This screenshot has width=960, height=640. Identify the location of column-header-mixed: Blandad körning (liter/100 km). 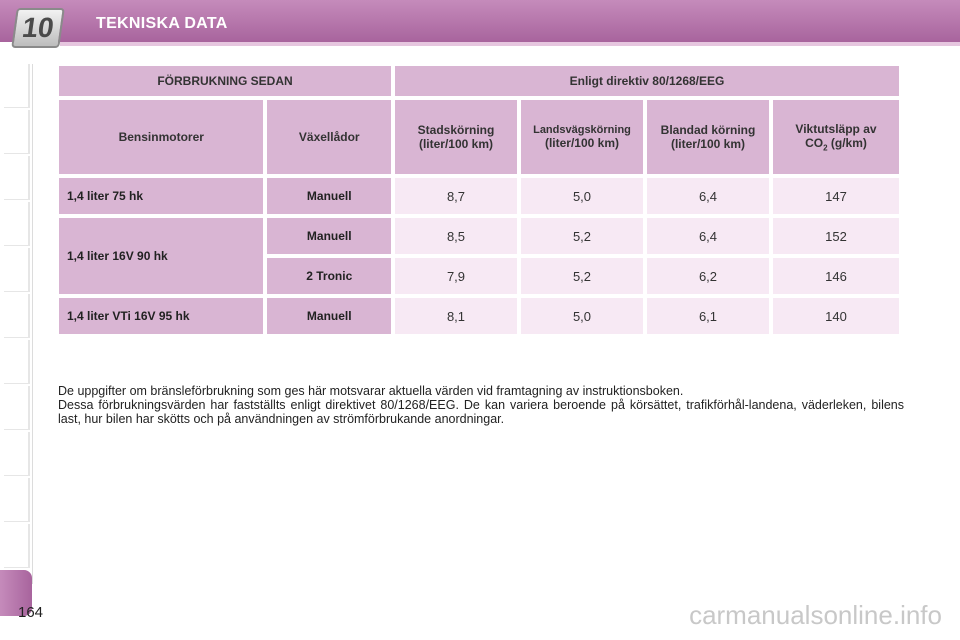
(708, 137).